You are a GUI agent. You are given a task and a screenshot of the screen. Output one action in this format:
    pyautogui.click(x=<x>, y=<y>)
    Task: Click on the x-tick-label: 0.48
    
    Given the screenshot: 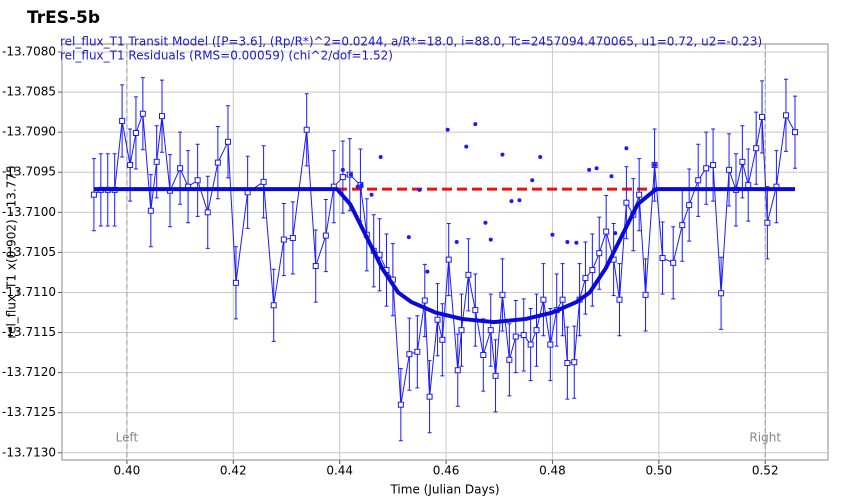 What is the action you would take?
    pyautogui.click(x=552, y=471)
    